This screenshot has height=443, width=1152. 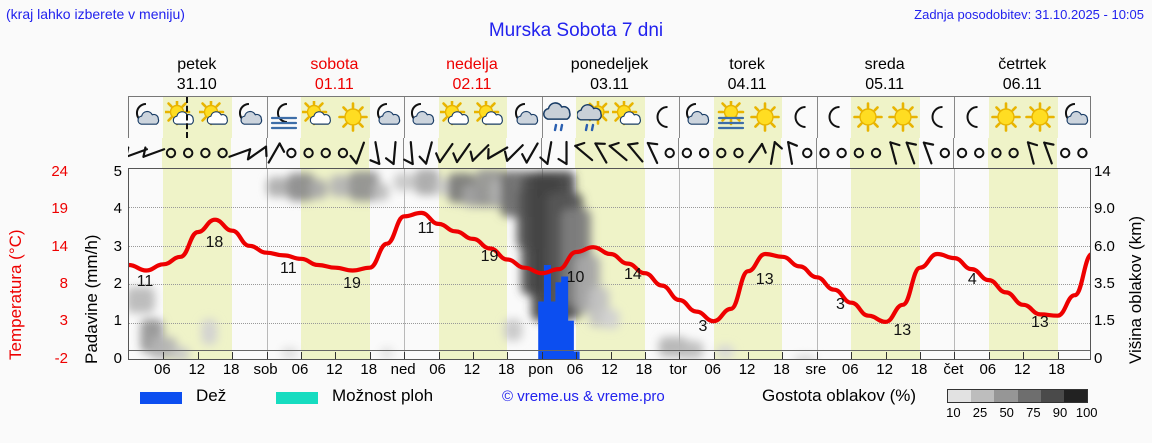 I want to click on precipitation-ytick-4: 1, so click(x=117, y=320).